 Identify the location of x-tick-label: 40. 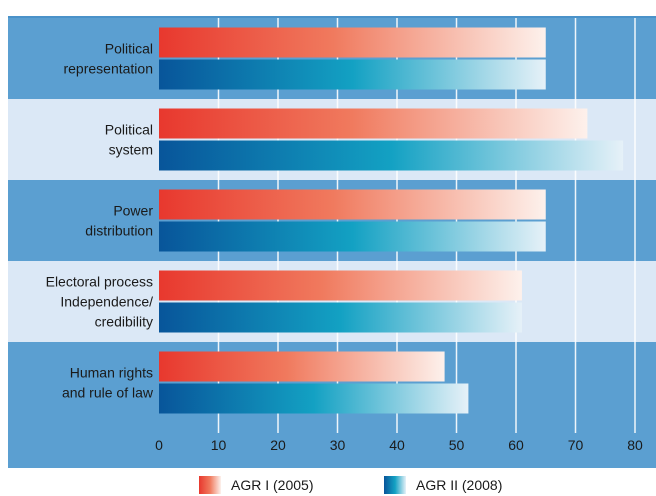
(397, 445).